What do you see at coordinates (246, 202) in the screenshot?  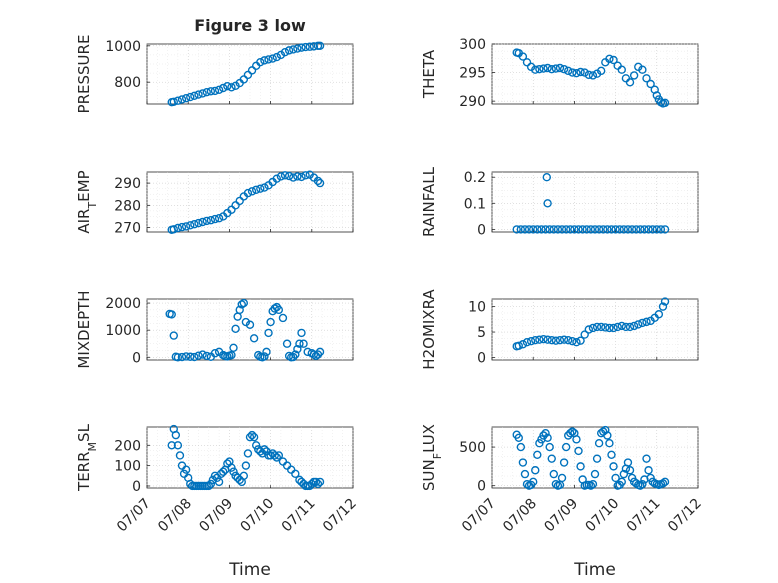 I see `series-air_temp` at bounding box center [246, 202].